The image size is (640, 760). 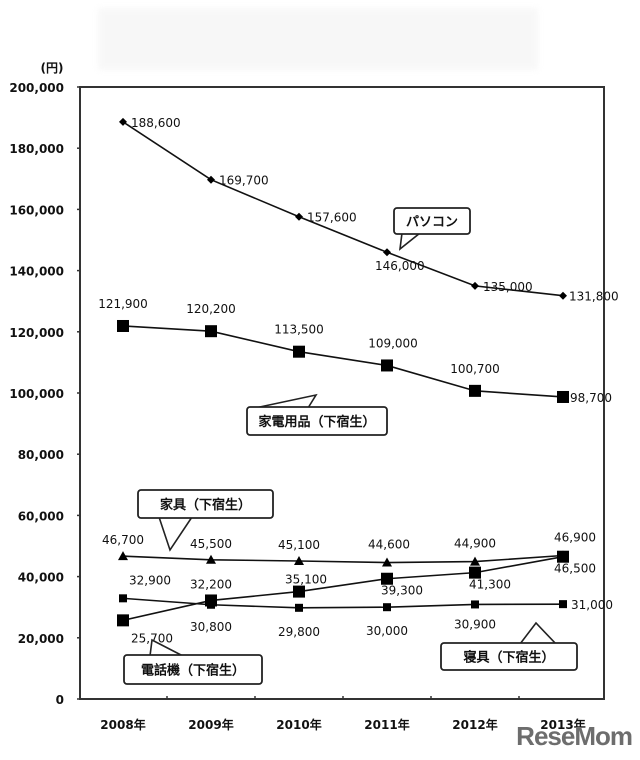 I want to click on y-tick-label: 80,000, so click(x=41, y=455).